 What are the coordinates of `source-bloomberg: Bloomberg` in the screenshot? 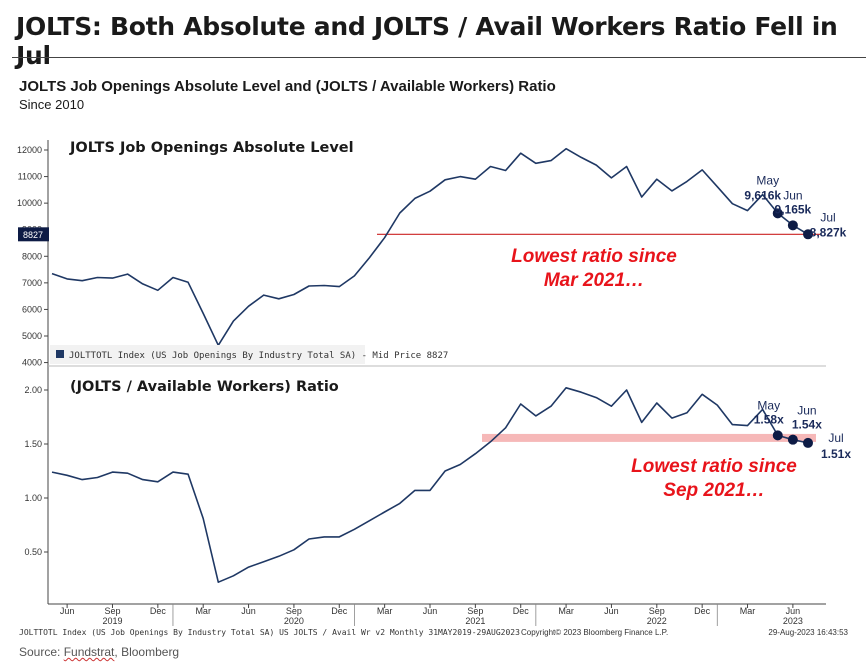 It's located at (150, 652).